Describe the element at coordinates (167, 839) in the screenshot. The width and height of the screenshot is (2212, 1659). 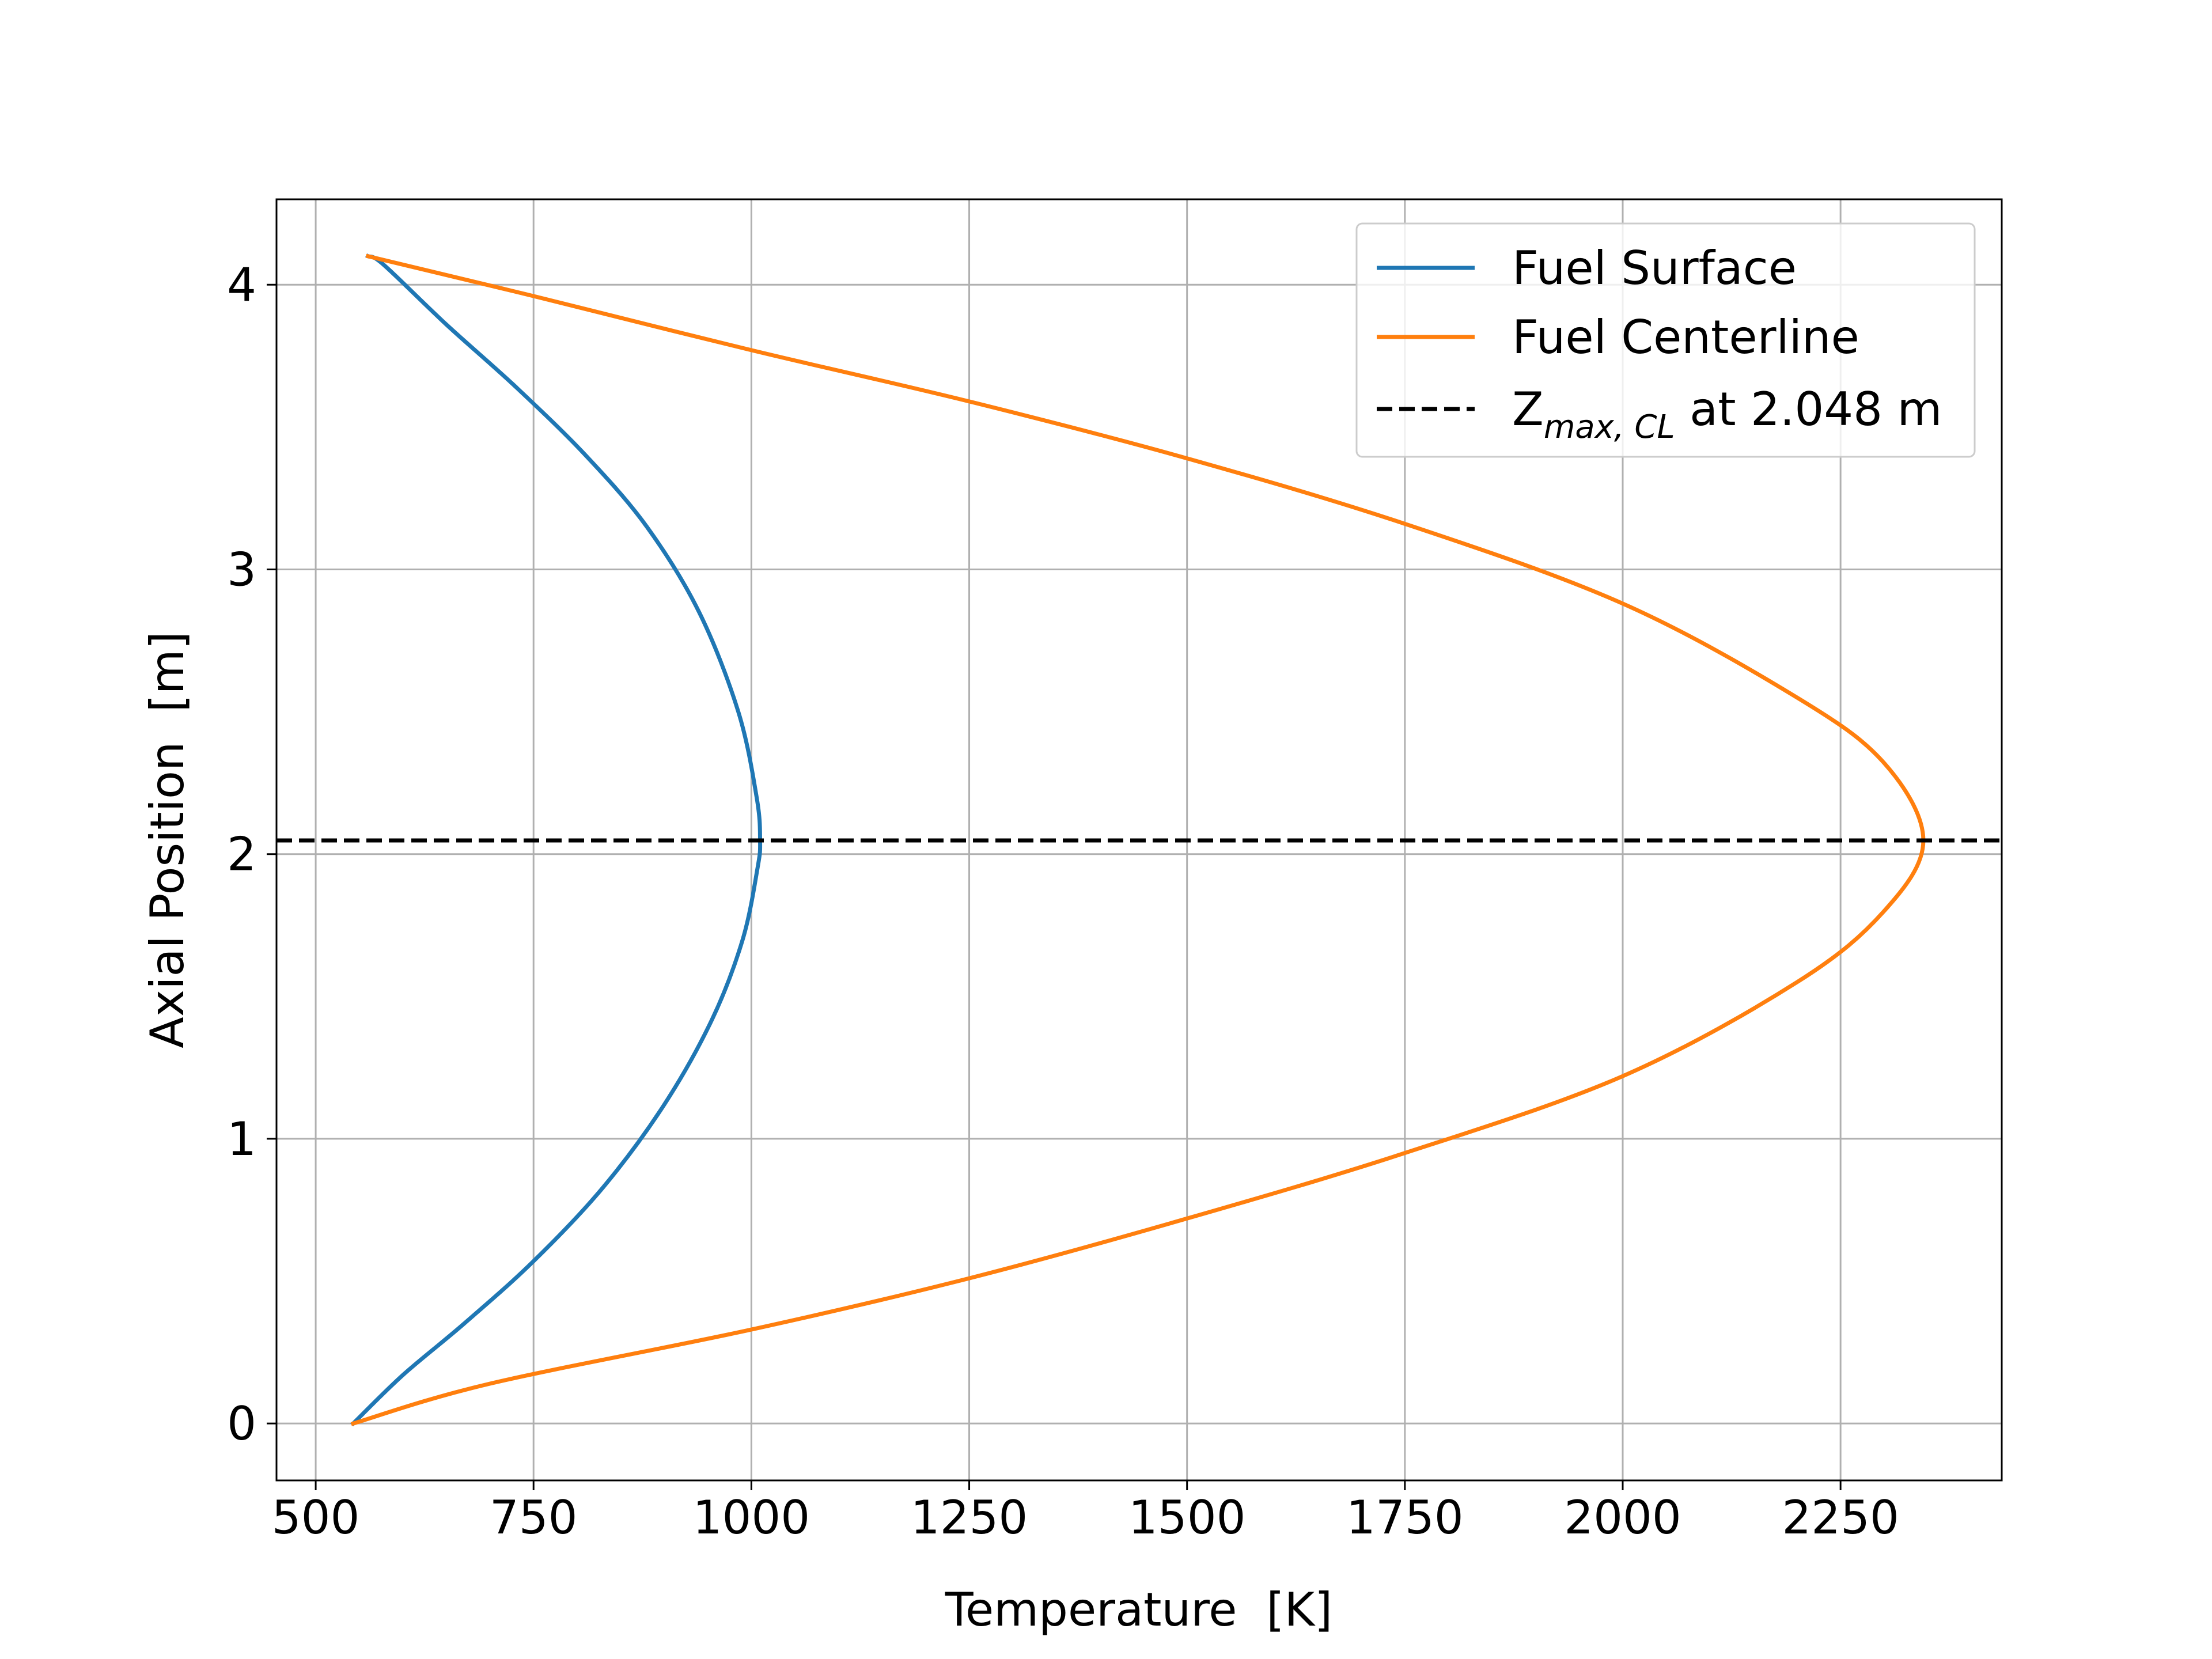
I see `y-axis-label: Axial Position [m]` at that location.